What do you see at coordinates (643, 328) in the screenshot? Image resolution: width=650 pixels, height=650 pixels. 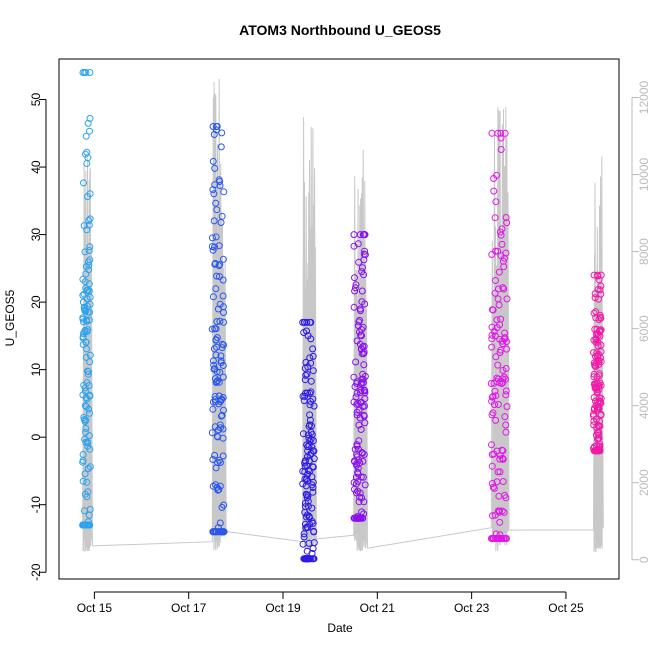 I see `y2-tick-label: 6000` at bounding box center [643, 328].